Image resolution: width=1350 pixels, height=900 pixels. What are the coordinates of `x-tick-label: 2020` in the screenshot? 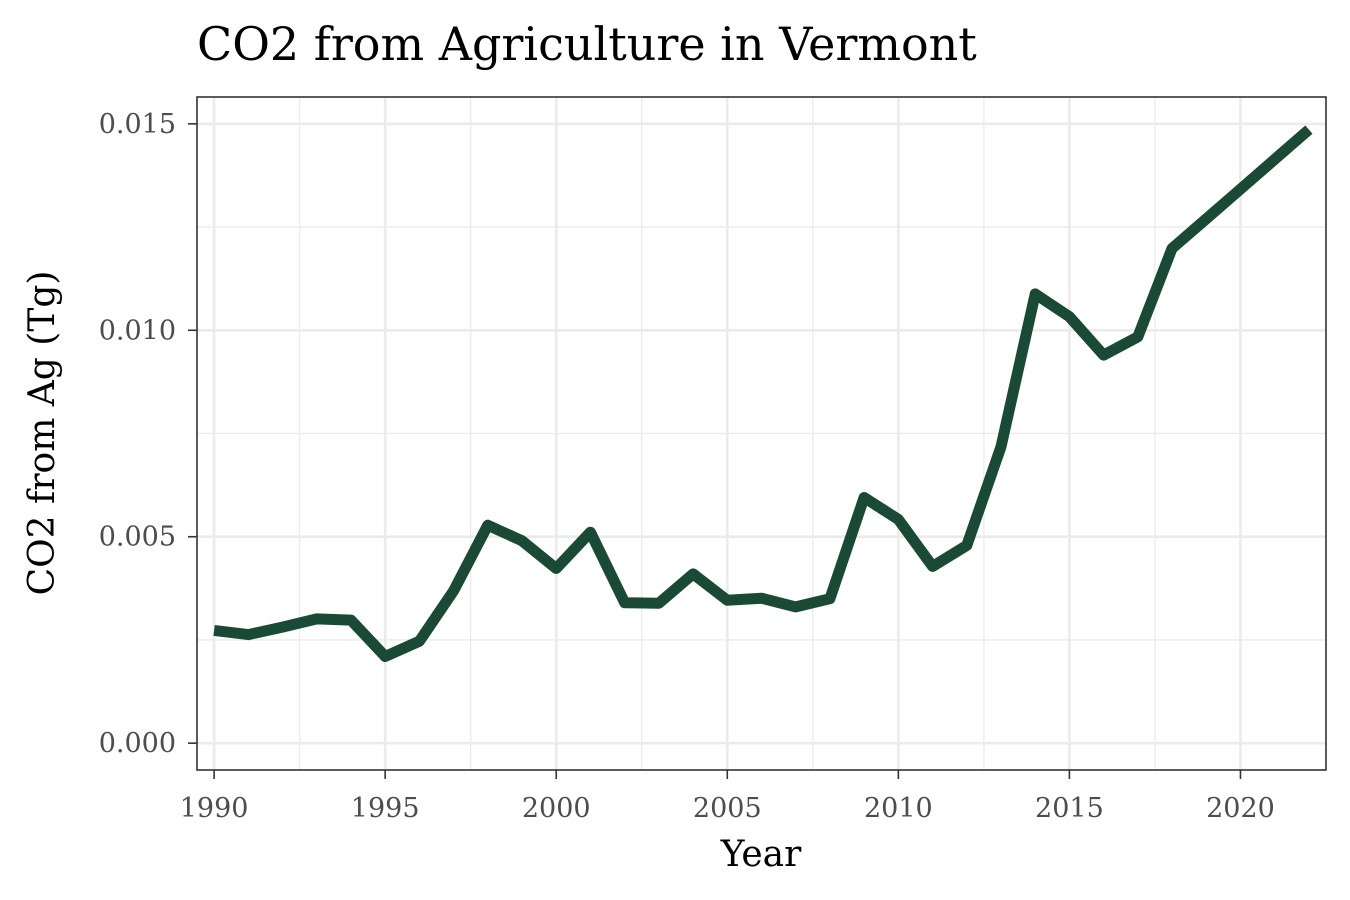 It's located at (1240, 808).